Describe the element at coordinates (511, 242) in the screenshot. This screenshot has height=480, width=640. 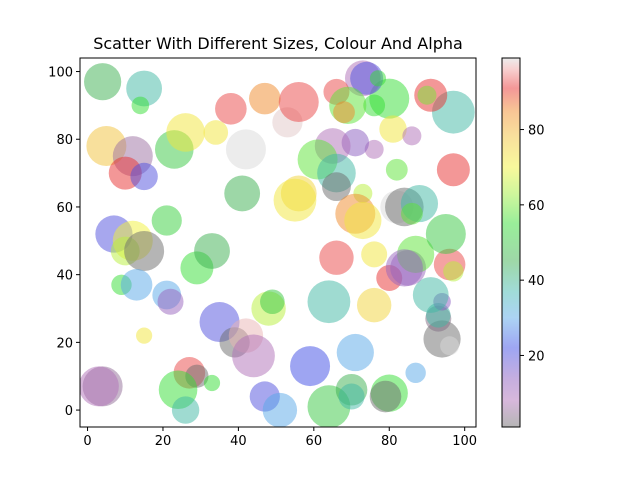
I see `colorbar` at that location.